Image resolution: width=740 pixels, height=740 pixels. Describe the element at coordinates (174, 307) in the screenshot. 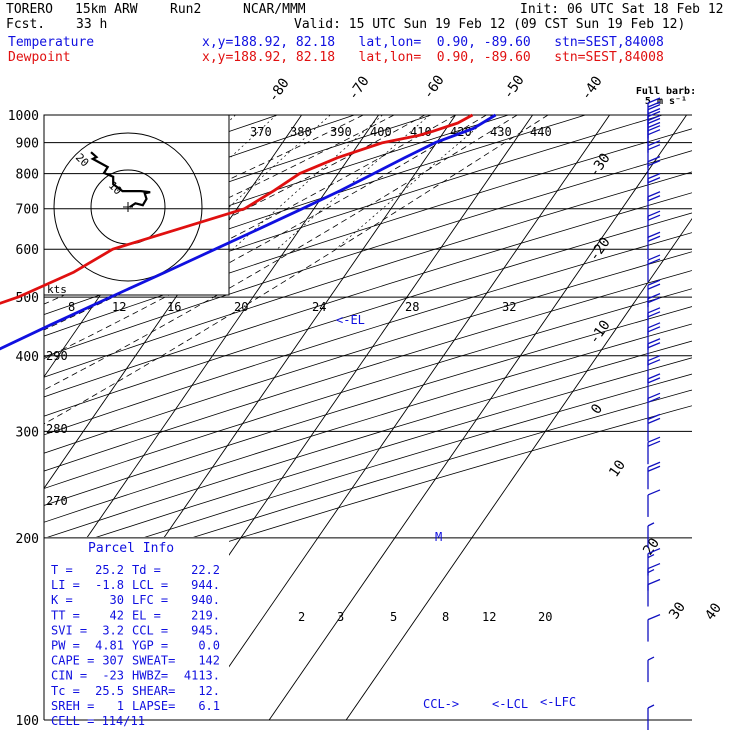

I see `moist-adiabat-label: 16` at that location.